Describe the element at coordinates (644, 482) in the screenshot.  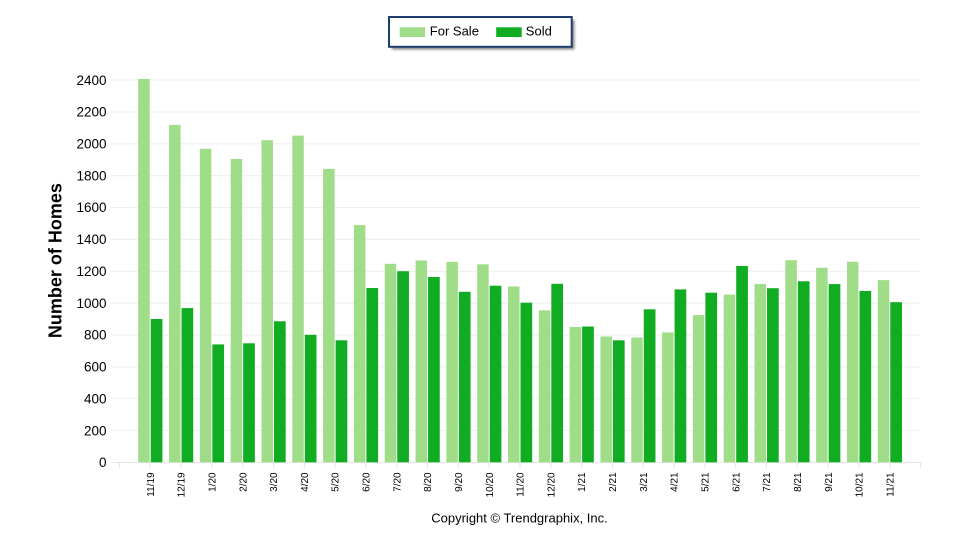
I see `svg-text: 3/21` at that location.